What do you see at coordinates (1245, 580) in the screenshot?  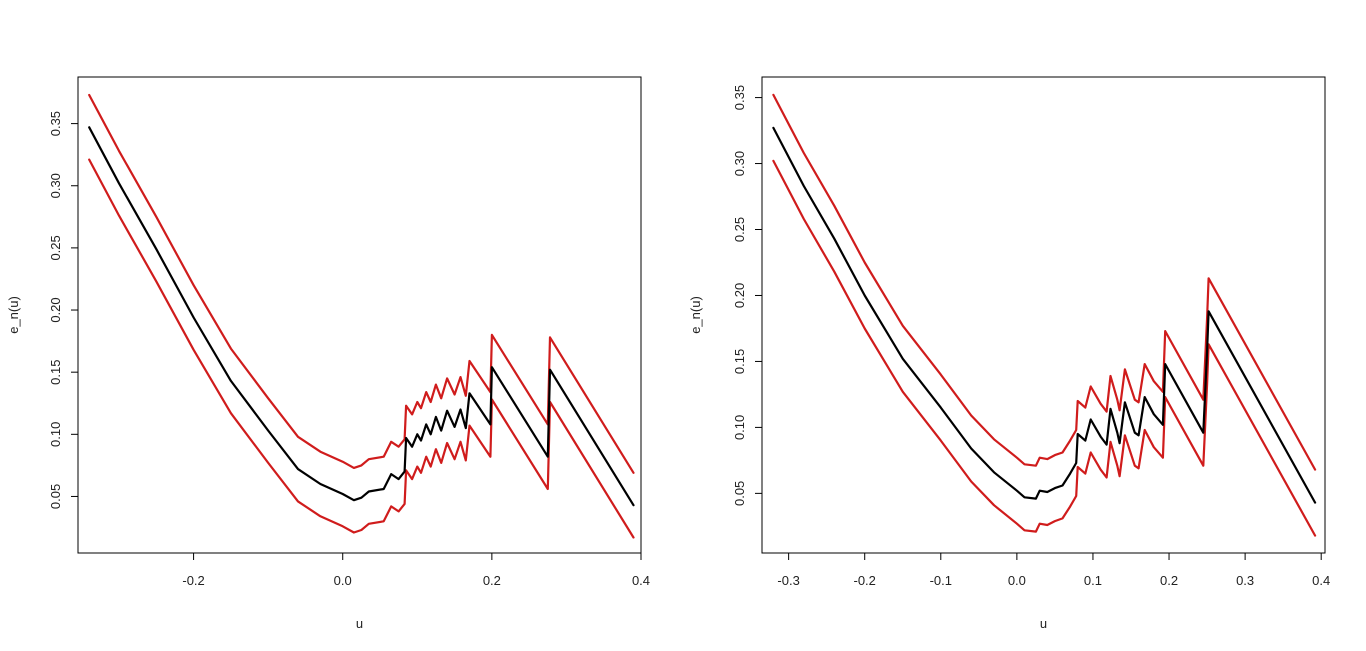 I see `x-tick-label: 0.3` at bounding box center [1245, 580].